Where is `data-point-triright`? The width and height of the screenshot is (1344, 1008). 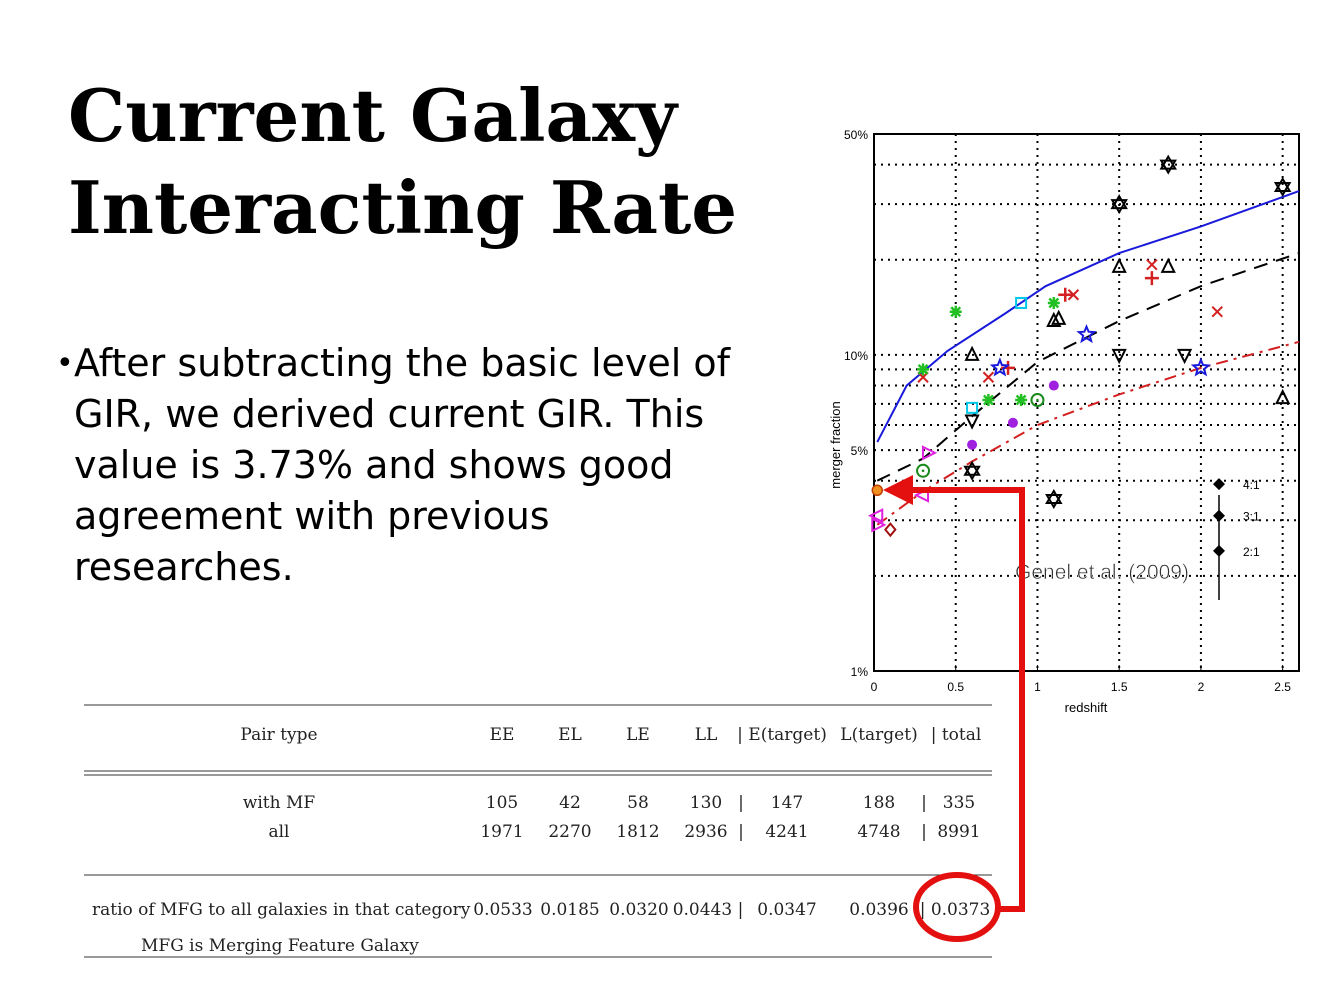
data-point-triright is located at coordinates (929, 453).